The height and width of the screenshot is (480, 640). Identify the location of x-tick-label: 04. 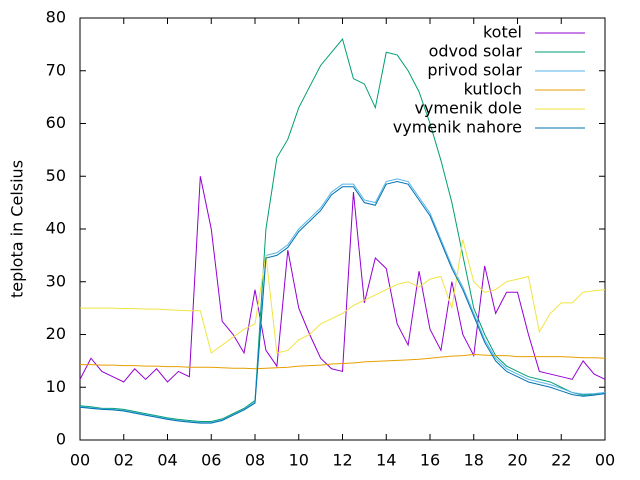
(167, 460).